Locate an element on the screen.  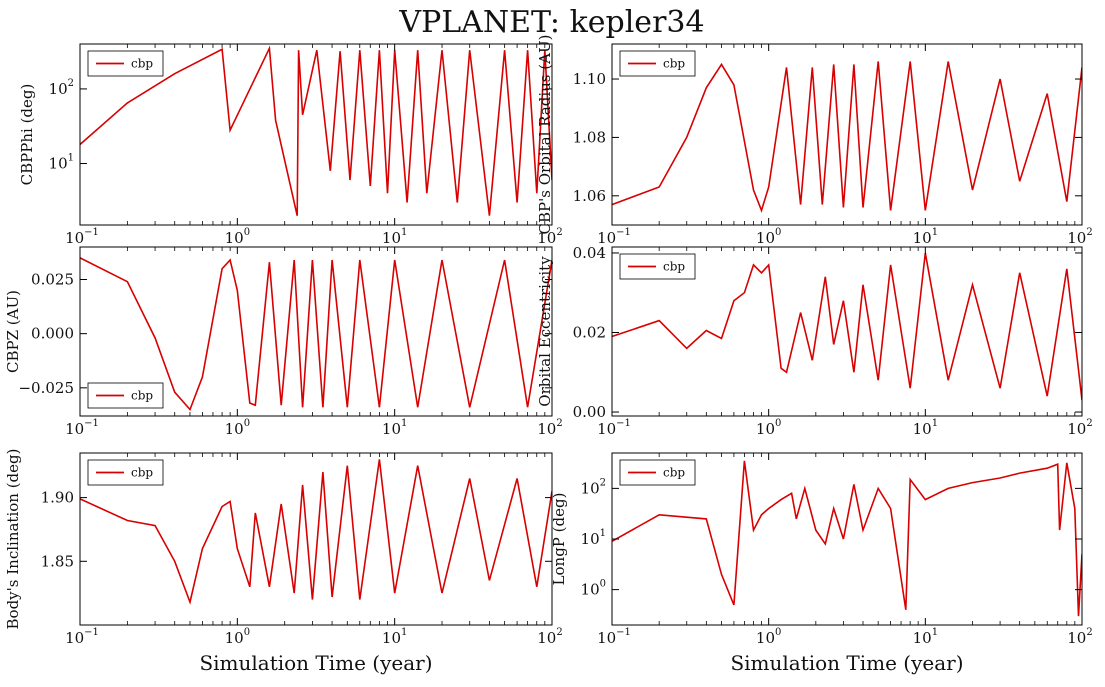
y-tick-label: 1.08 is located at coordinates (589, 137).